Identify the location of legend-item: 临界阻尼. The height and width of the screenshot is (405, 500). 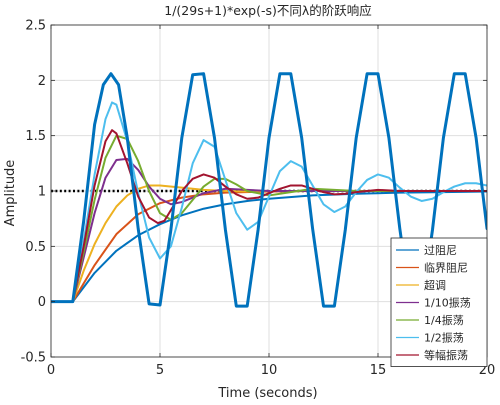
(432, 268).